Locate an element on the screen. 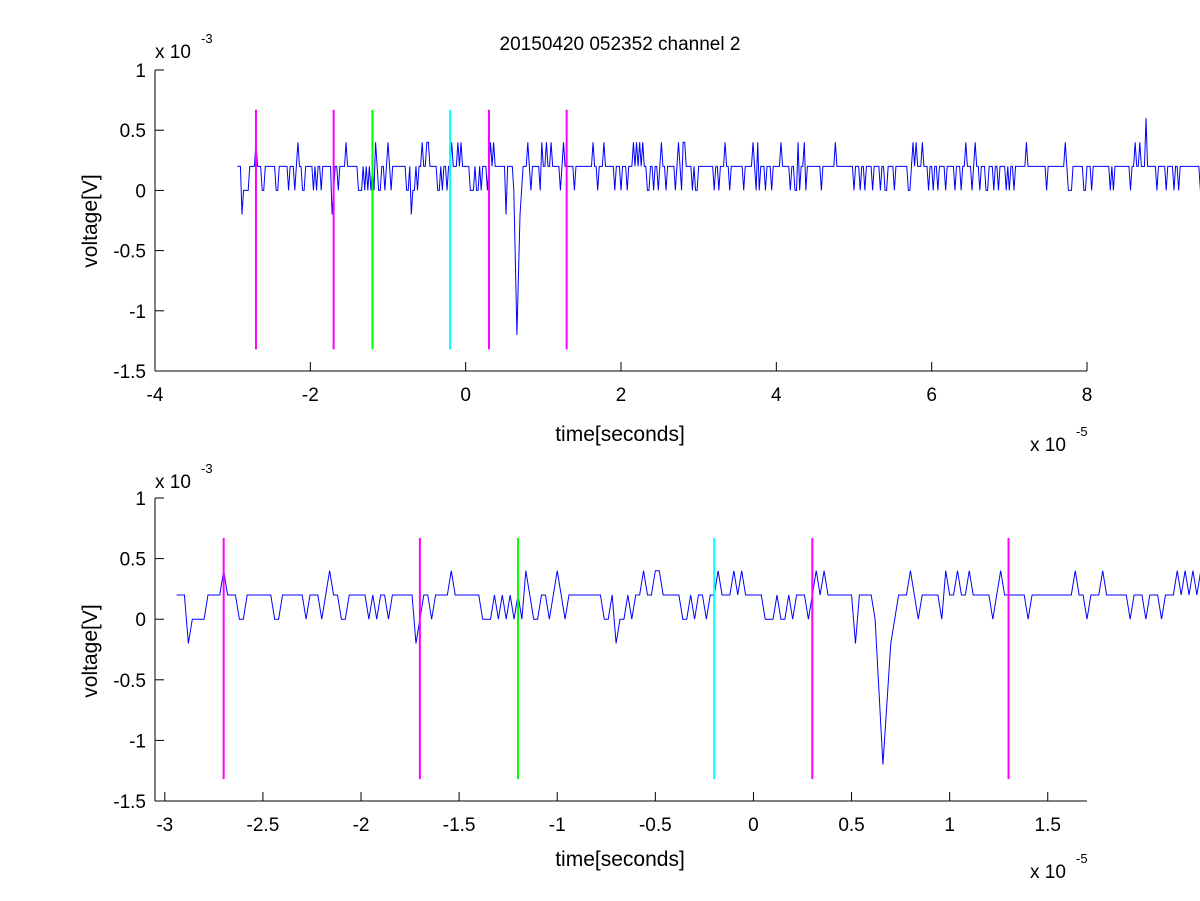  x-tick-label: 1.5 is located at coordinates (1048, 825).